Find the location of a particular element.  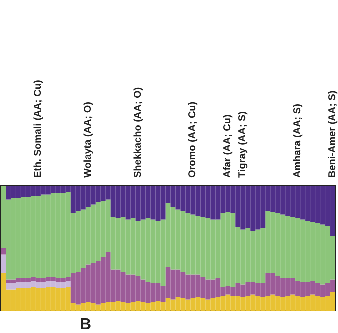

x-tick-label: Tigray (AA; S) is located at coordinates (243, 145).